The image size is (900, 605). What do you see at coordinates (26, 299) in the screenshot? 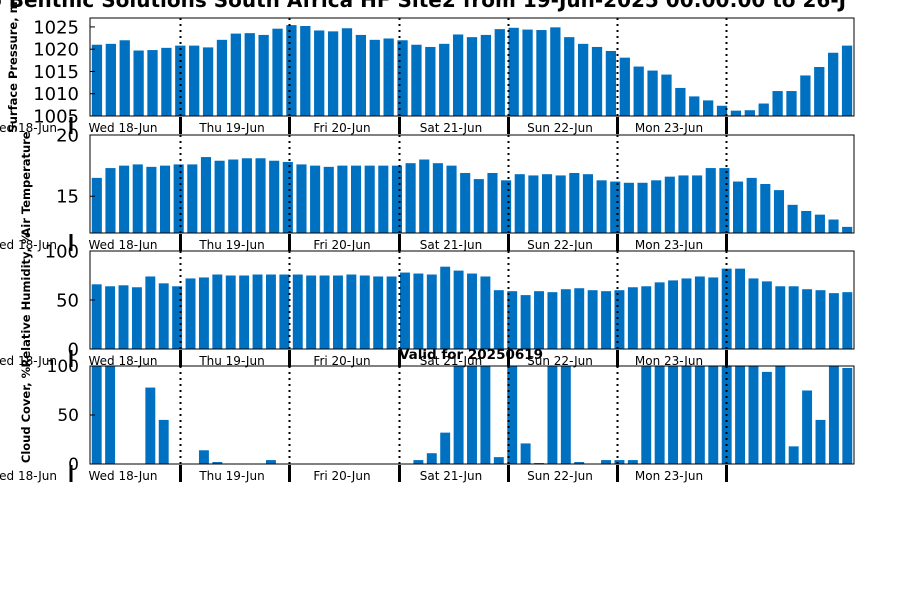
I see `y-axis-label: Relative Humidity, %` at bounding box center [26, 299].